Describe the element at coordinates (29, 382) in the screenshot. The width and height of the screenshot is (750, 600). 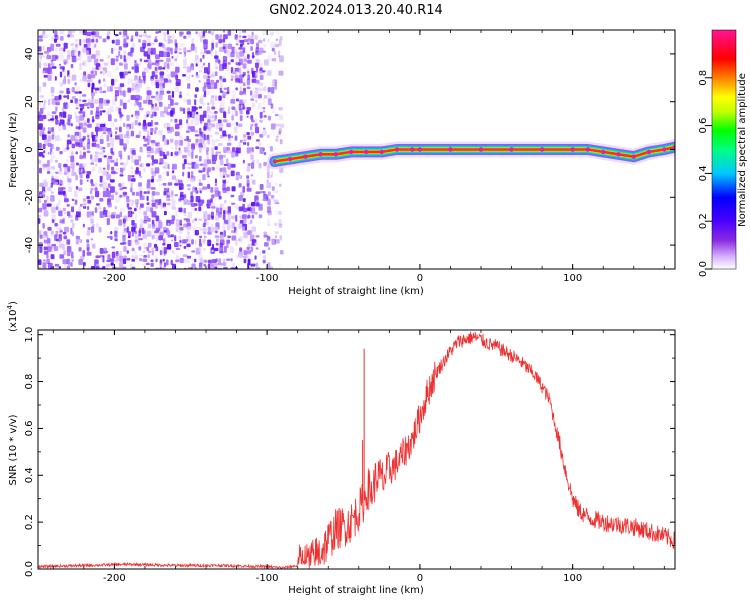
I see `y-tick-label: 0.8` at that location.